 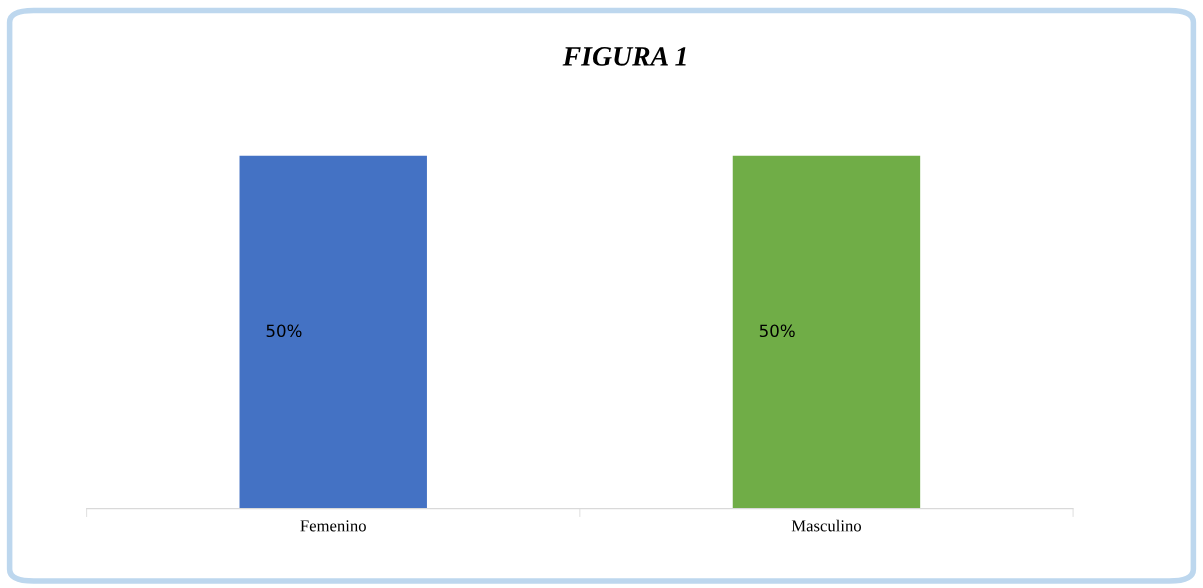 I want to click on x-tick-label: Masculino, so click(x=826, y=525).